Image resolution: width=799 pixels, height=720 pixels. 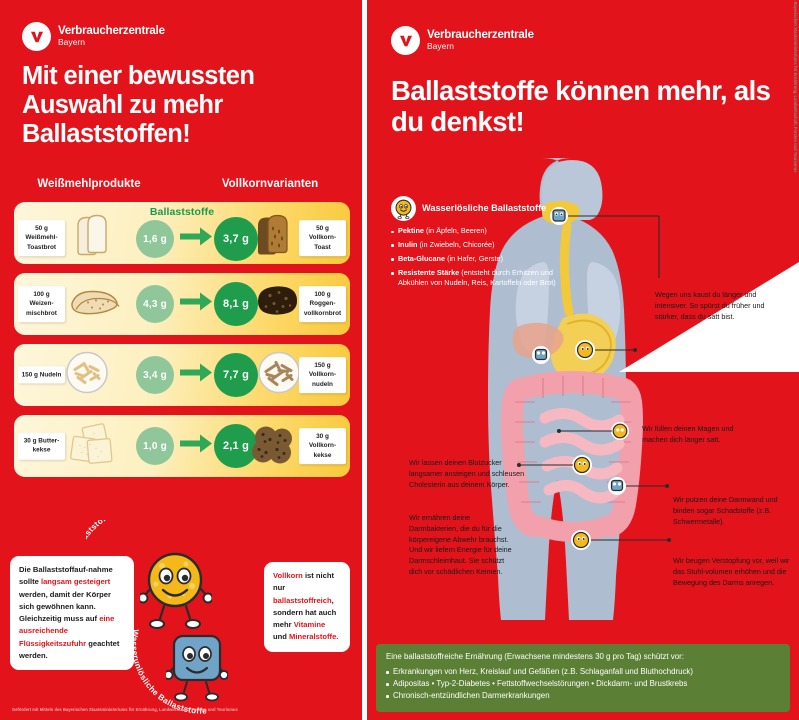 What do you see at coordinates (92, 239) in the screenshot?
I see `white-toast-bread-icon` at bounding box center [92, 239].